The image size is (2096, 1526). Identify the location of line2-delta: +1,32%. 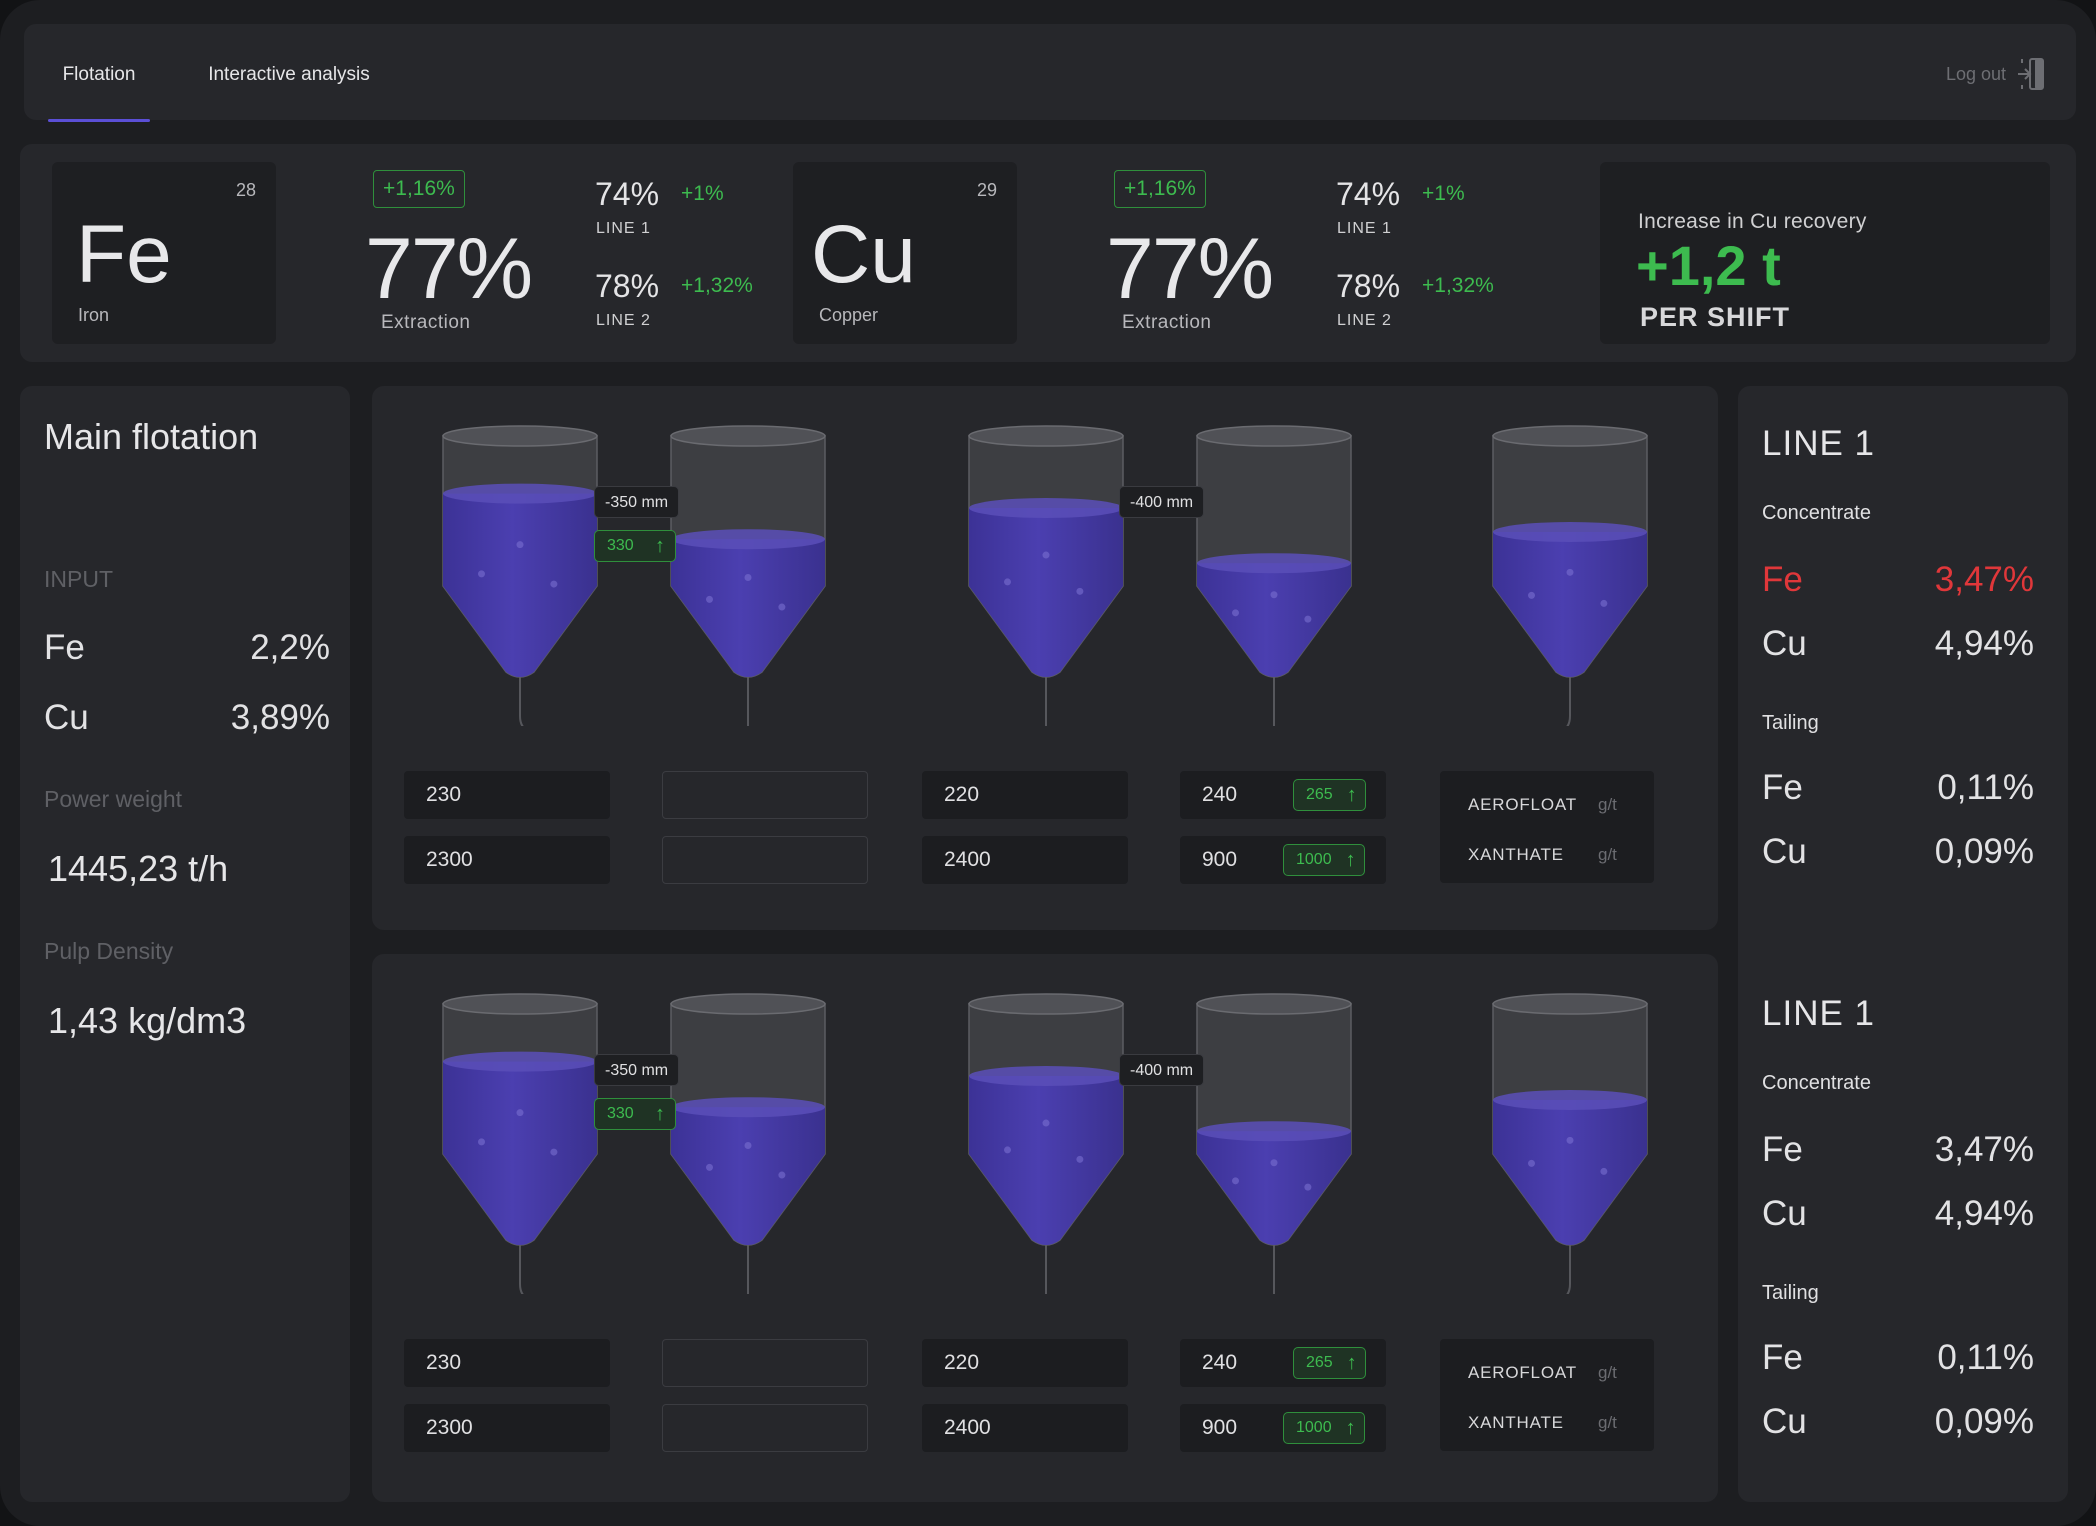
(1458, 285).